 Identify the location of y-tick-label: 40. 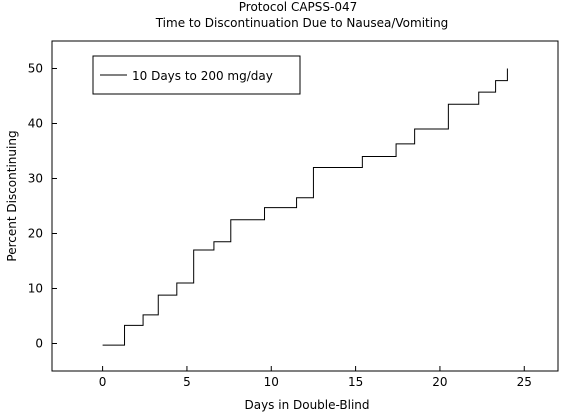
(35, 124).